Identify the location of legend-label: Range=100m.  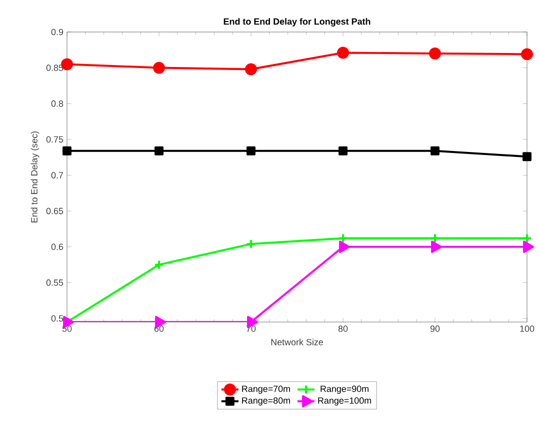
(344, 401).